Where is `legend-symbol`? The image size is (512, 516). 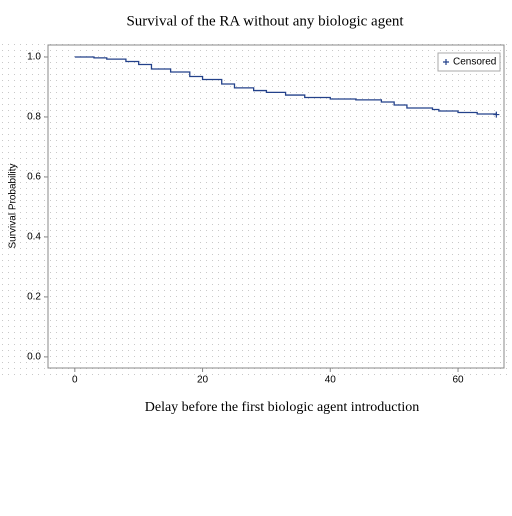 legend-symbol is located at coordinates (446, 62).